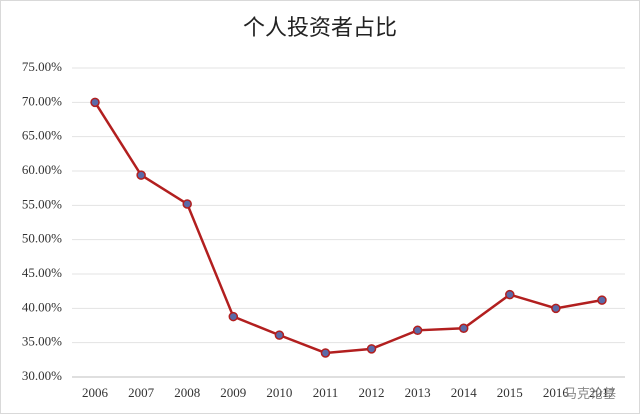  What do you see at coordinates (233, 392) in the screenshot?
I see `x-tick-label: 2009` at bounding box center [233, 392].